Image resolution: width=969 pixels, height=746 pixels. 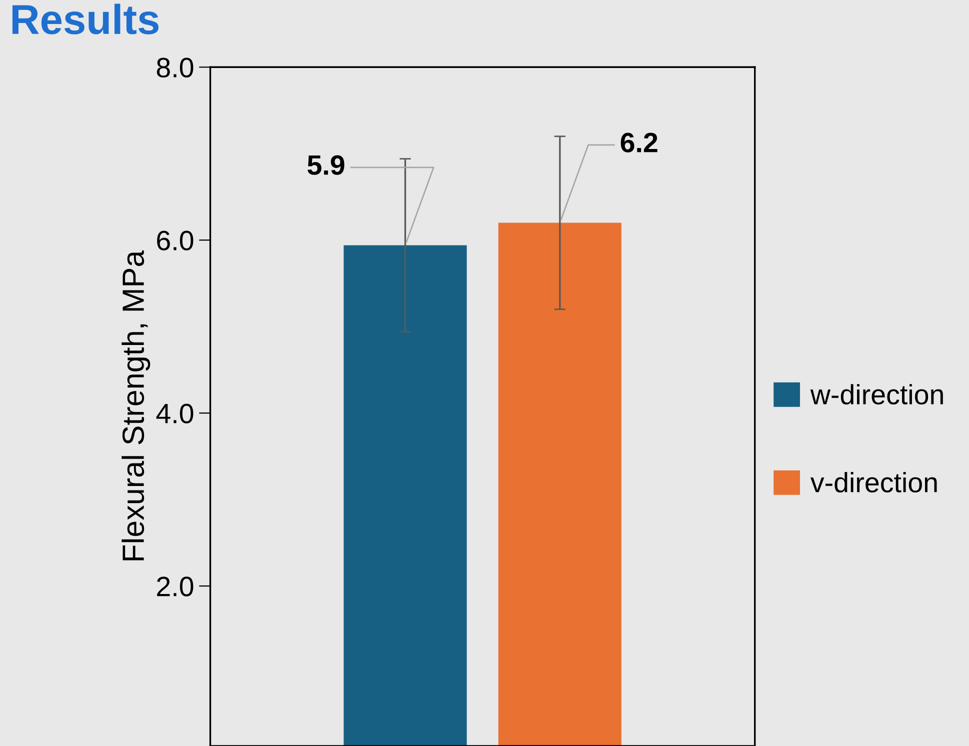 I want to click on y-axis-title: Flexural Strength, MPa, so click(x=136, y=405).